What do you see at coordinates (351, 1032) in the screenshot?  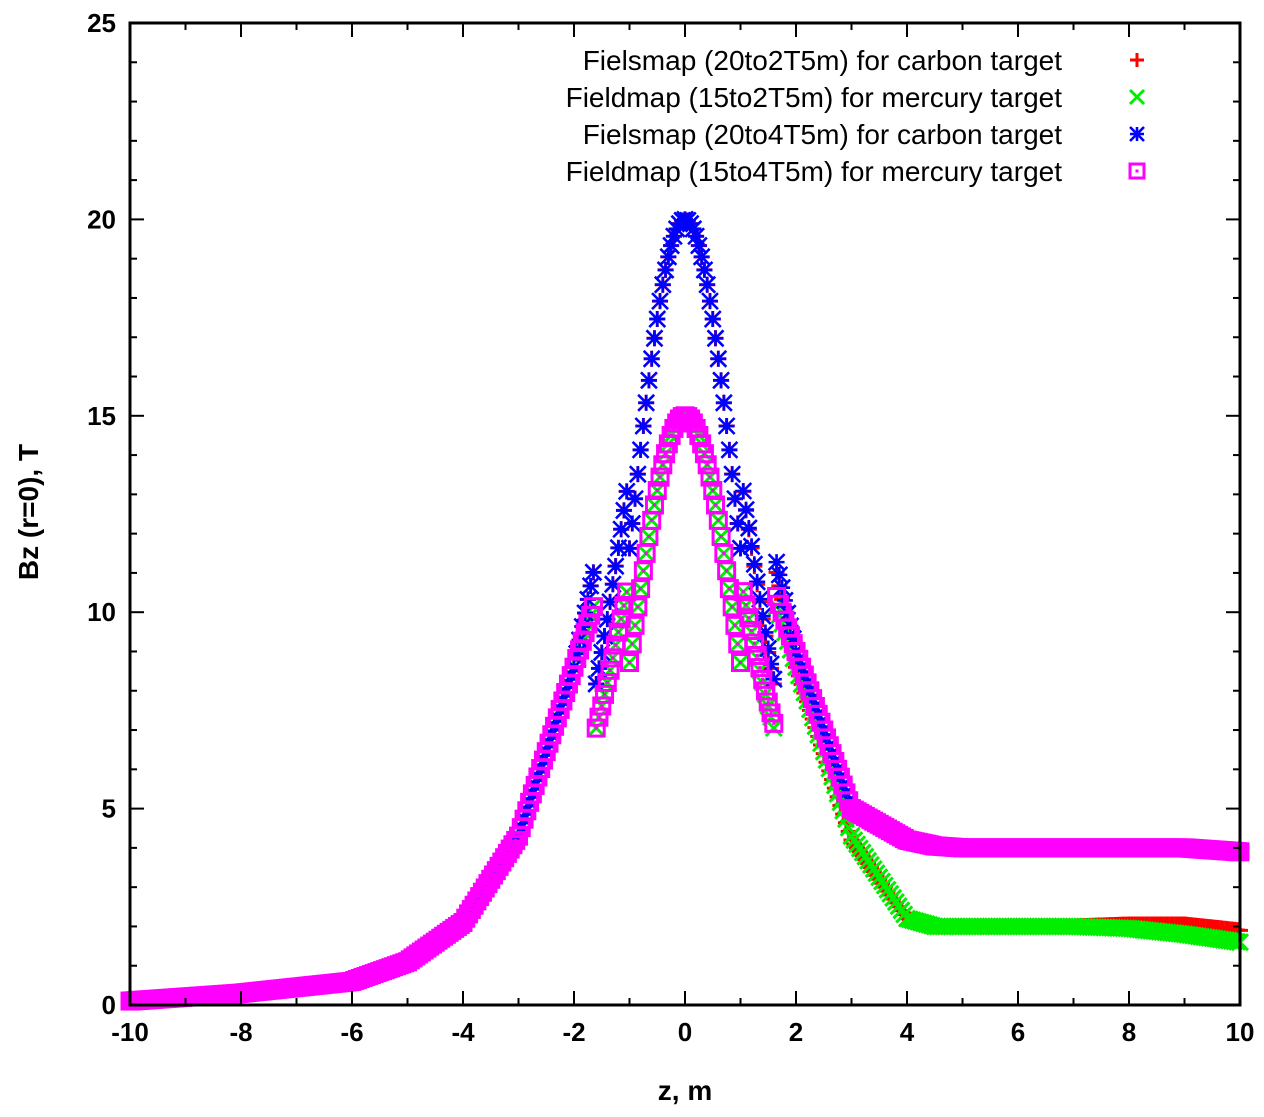 I see `x-tick-label: -6` at bounding box center [351, 1032].